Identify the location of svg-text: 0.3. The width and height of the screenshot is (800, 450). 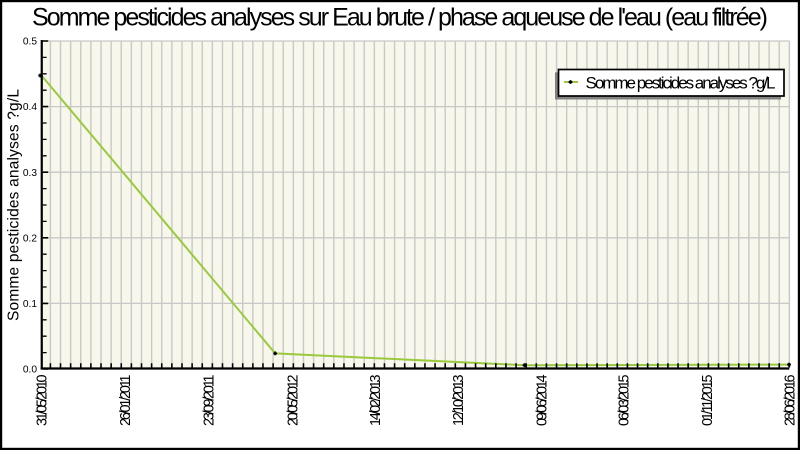
(30, 173).